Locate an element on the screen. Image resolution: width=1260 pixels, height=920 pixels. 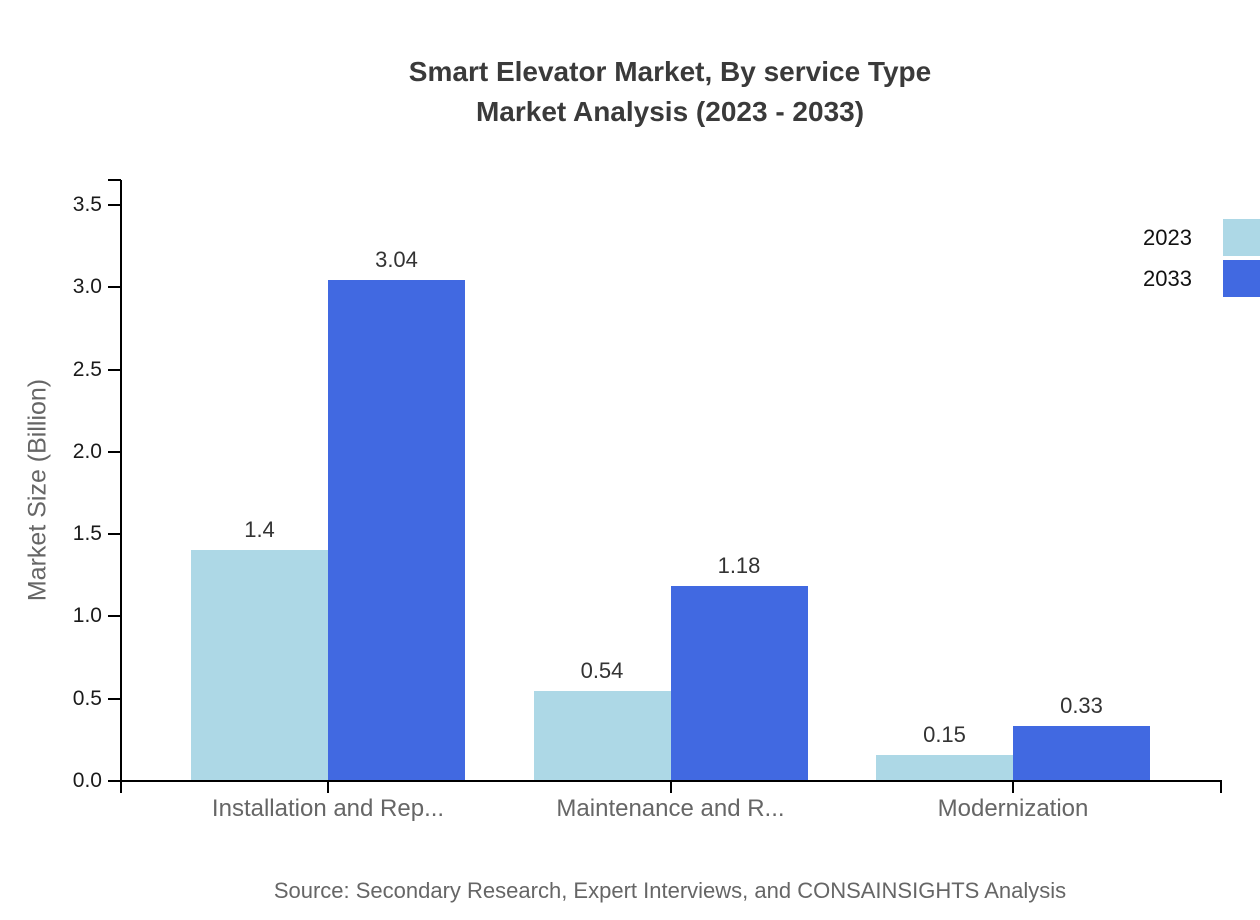
y-axis-end-cap is located at coordinates (114, 180).